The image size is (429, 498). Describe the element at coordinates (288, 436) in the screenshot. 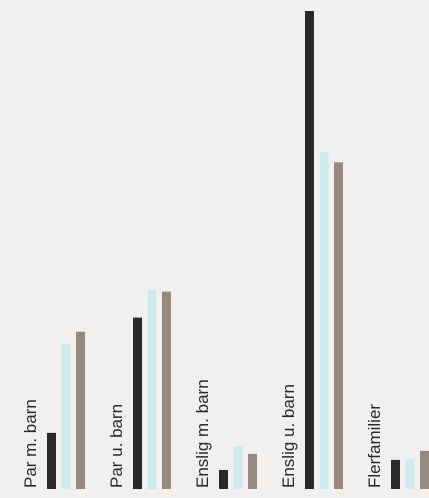

I see `category-label-enslig-u-barn: Enslig u. barn` at that location.